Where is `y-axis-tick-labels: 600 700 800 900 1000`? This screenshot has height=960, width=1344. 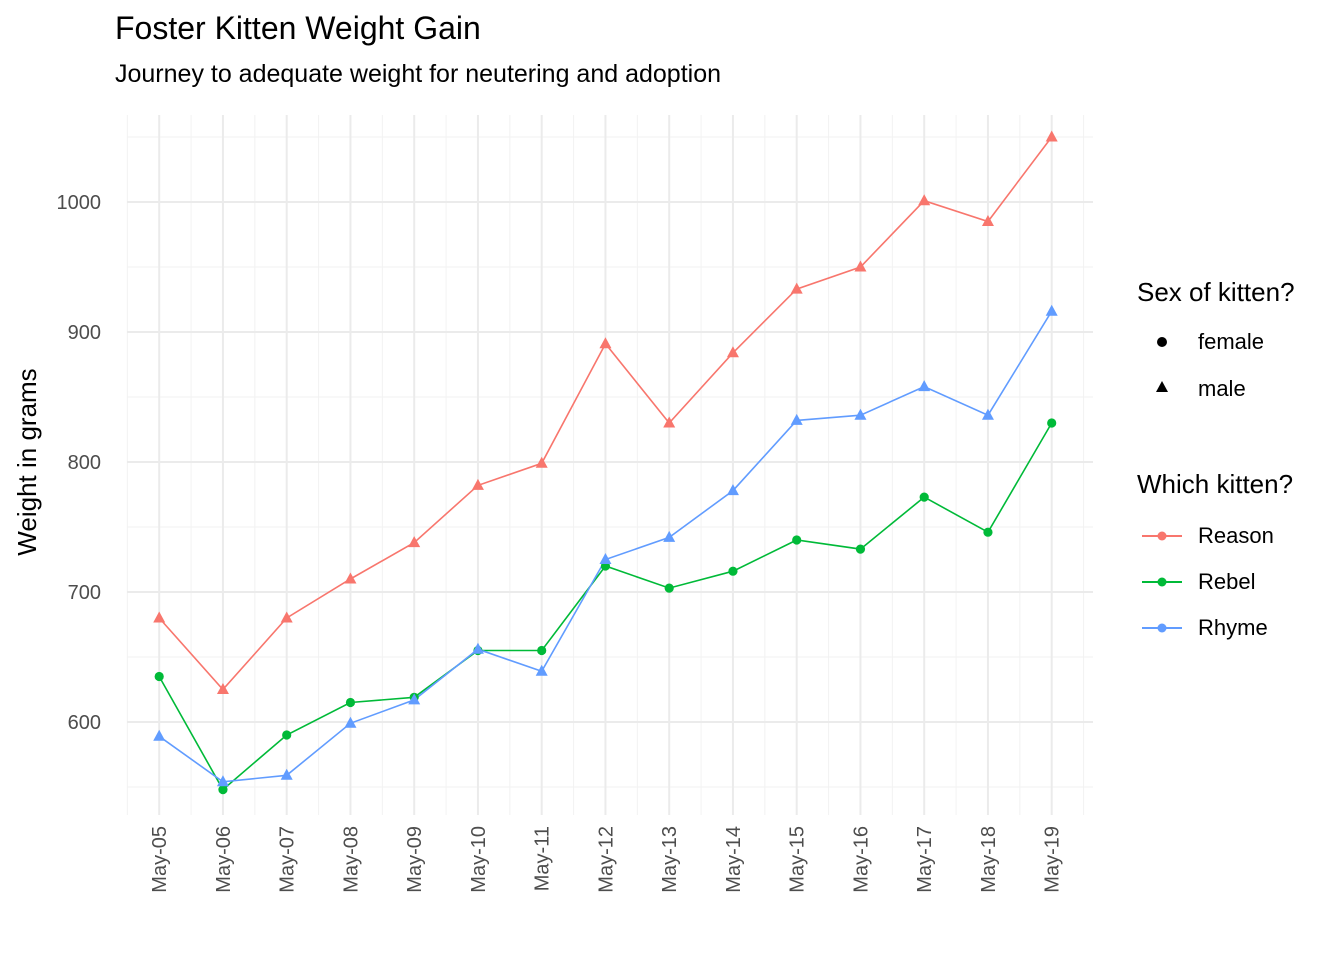 y-axis-tick-labels: 600 700 800 900 1000 is located at coordinates (79, 463).